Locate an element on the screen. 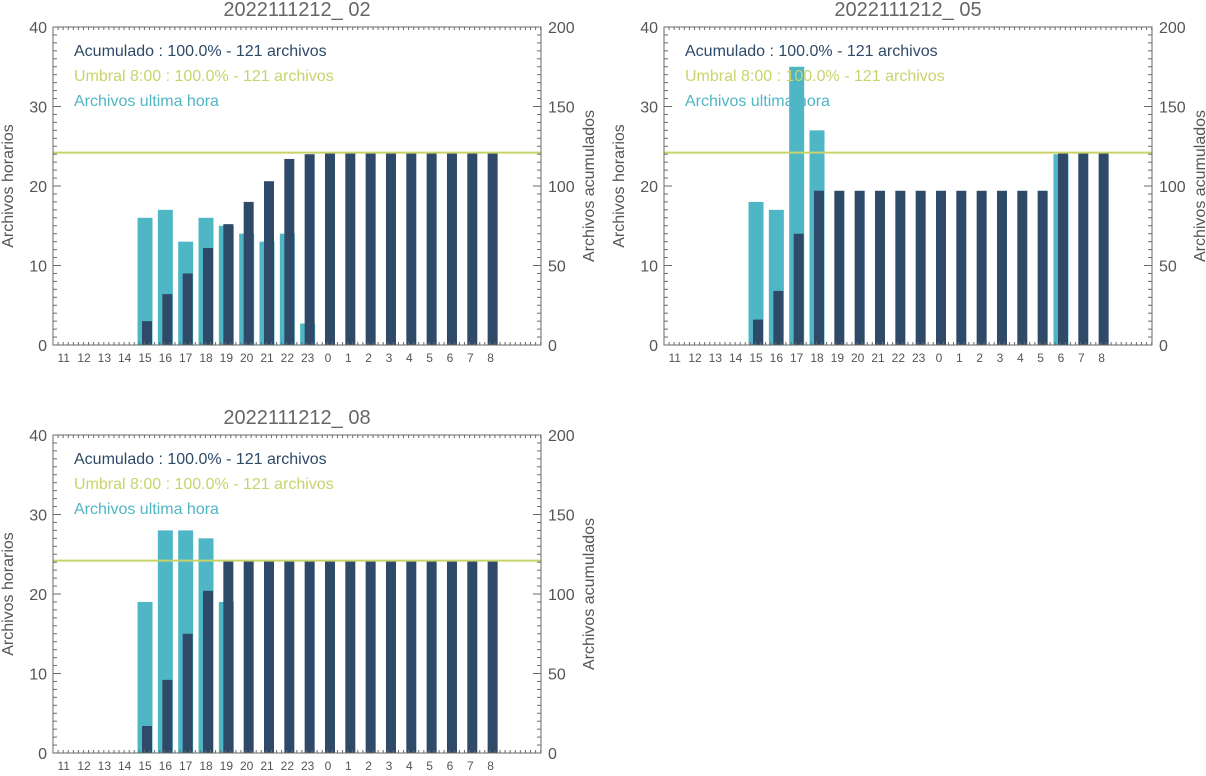  y-right-tick-label: 100 is located at coordinates (1172, 187).